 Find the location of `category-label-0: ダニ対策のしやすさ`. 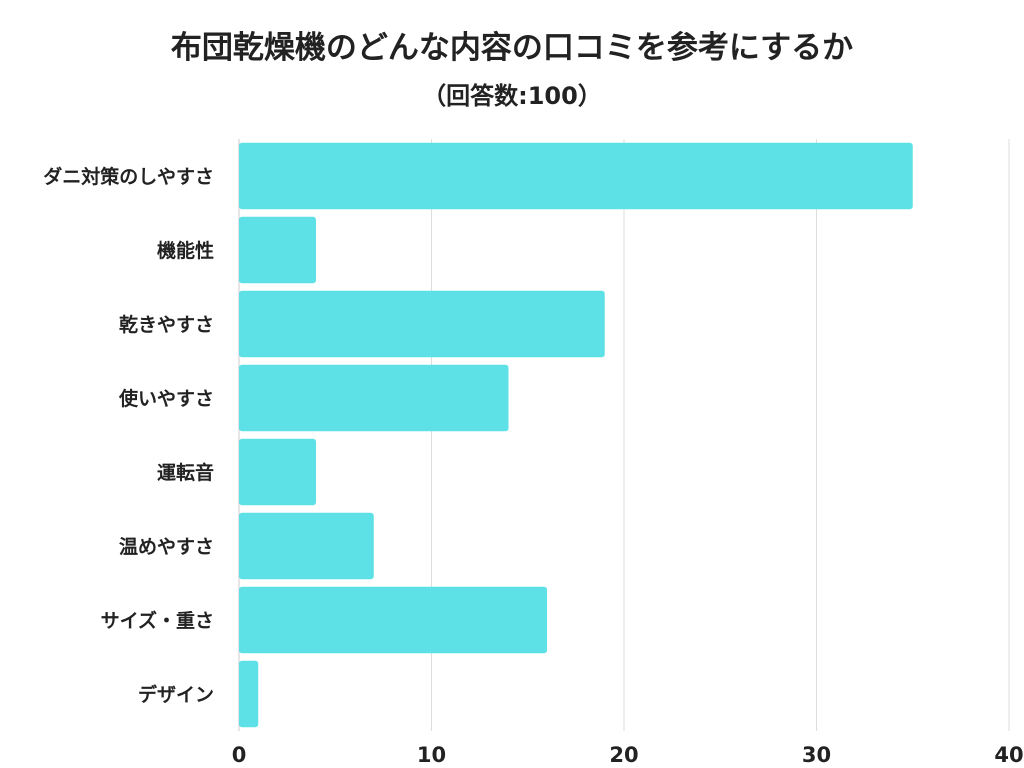

category-label-0: ダニ対策のしやすさ is located at coordinates (128, 176).